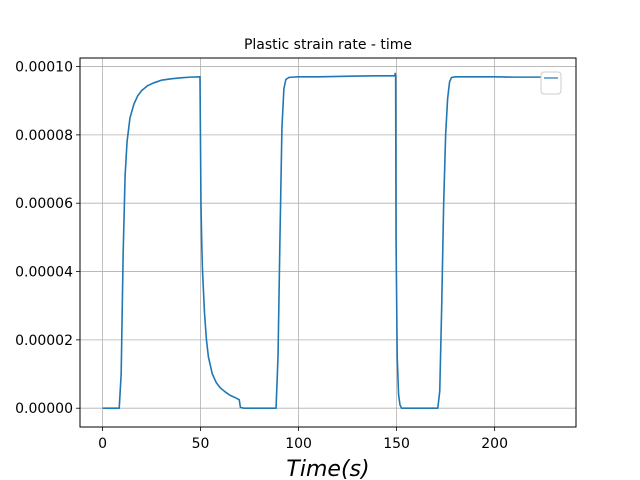 The width and height of the screenshot is (640, 480). What do you see at coordinates (44, 341) in the screenshot?
I see `y-tick-label: 0.00002` at bounding box center [44, 341].